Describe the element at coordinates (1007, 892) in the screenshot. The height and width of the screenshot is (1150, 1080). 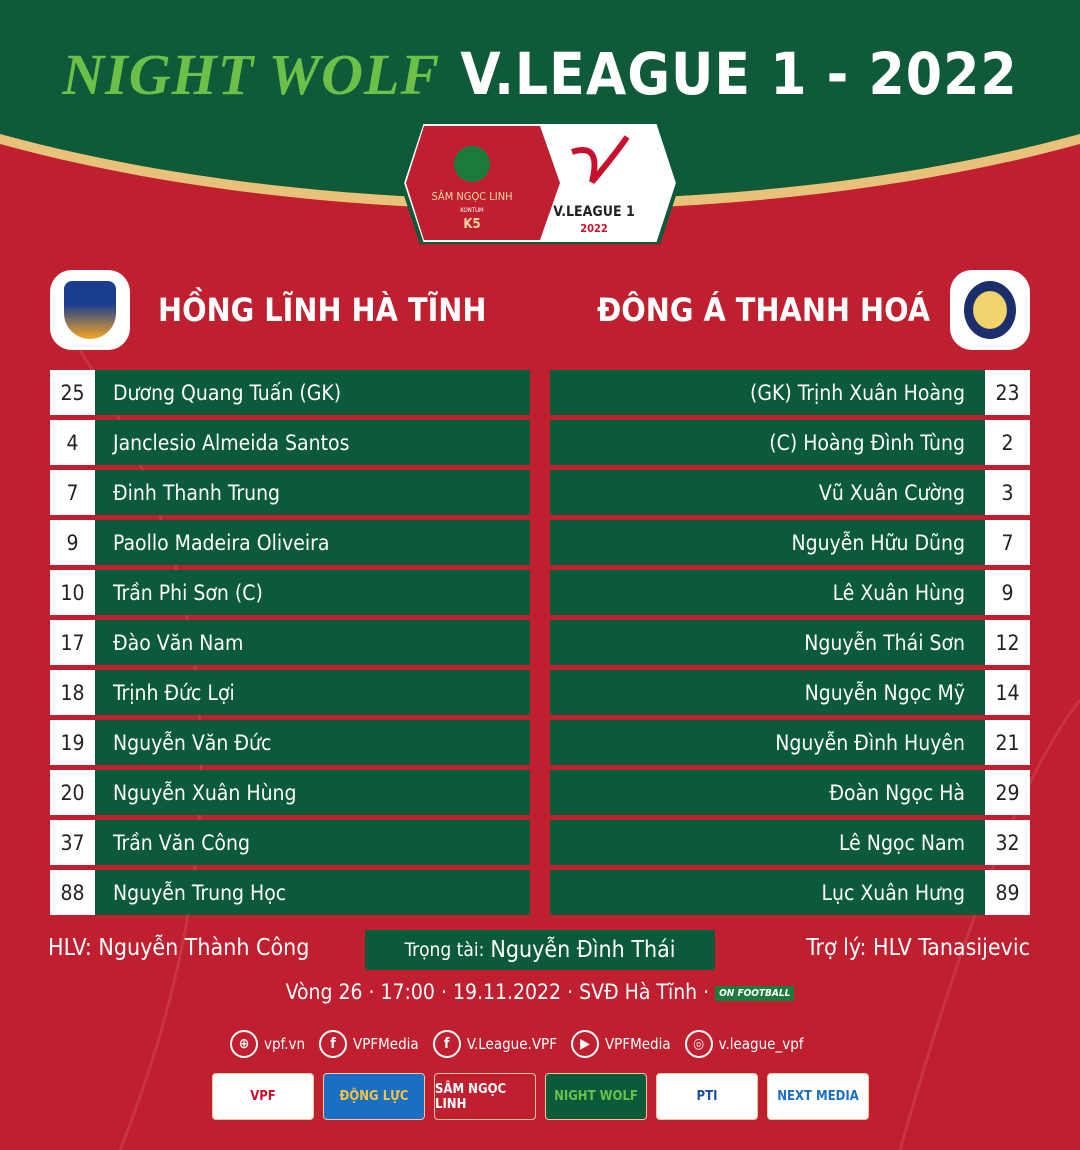
I see `player-number: 89` at that location.